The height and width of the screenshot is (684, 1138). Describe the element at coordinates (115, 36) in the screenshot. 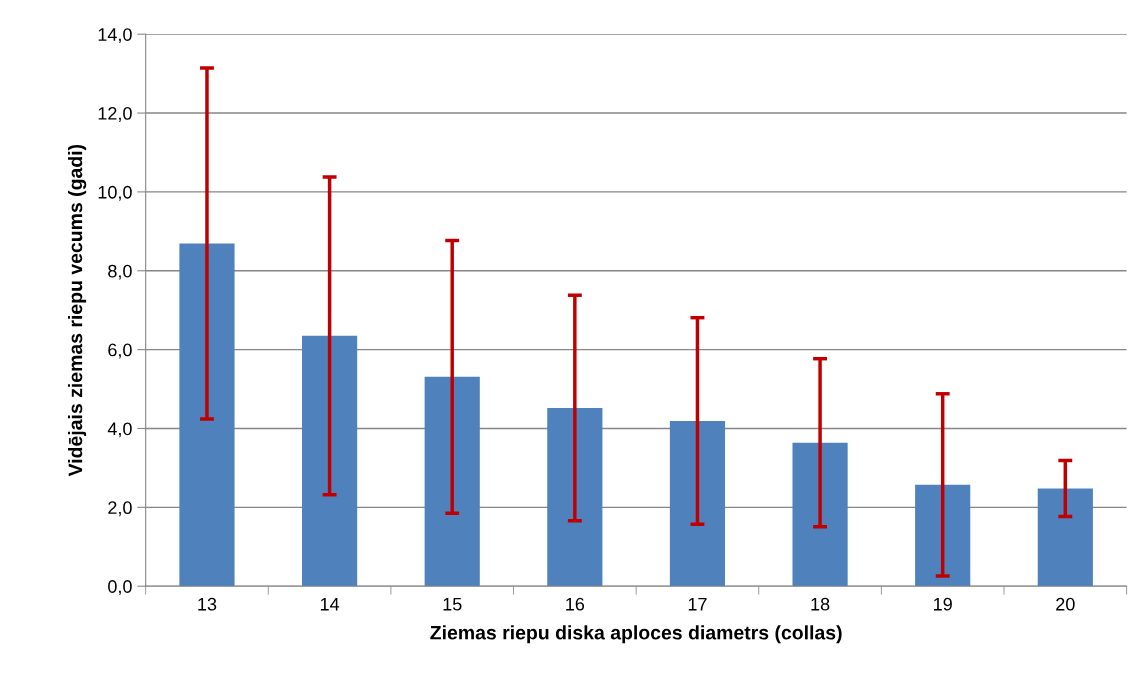

I see `y-tick-label: 14,0` at that location.